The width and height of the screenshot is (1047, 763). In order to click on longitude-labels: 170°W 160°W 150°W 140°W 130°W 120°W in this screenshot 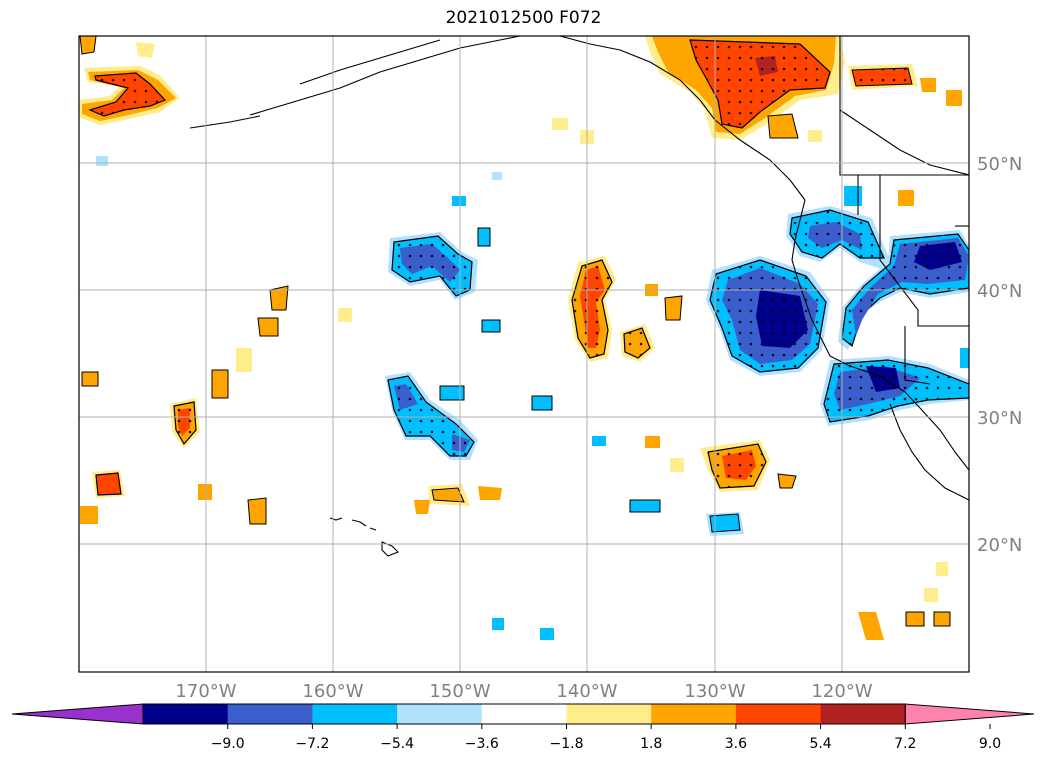, I will do `click(523, 691)`.